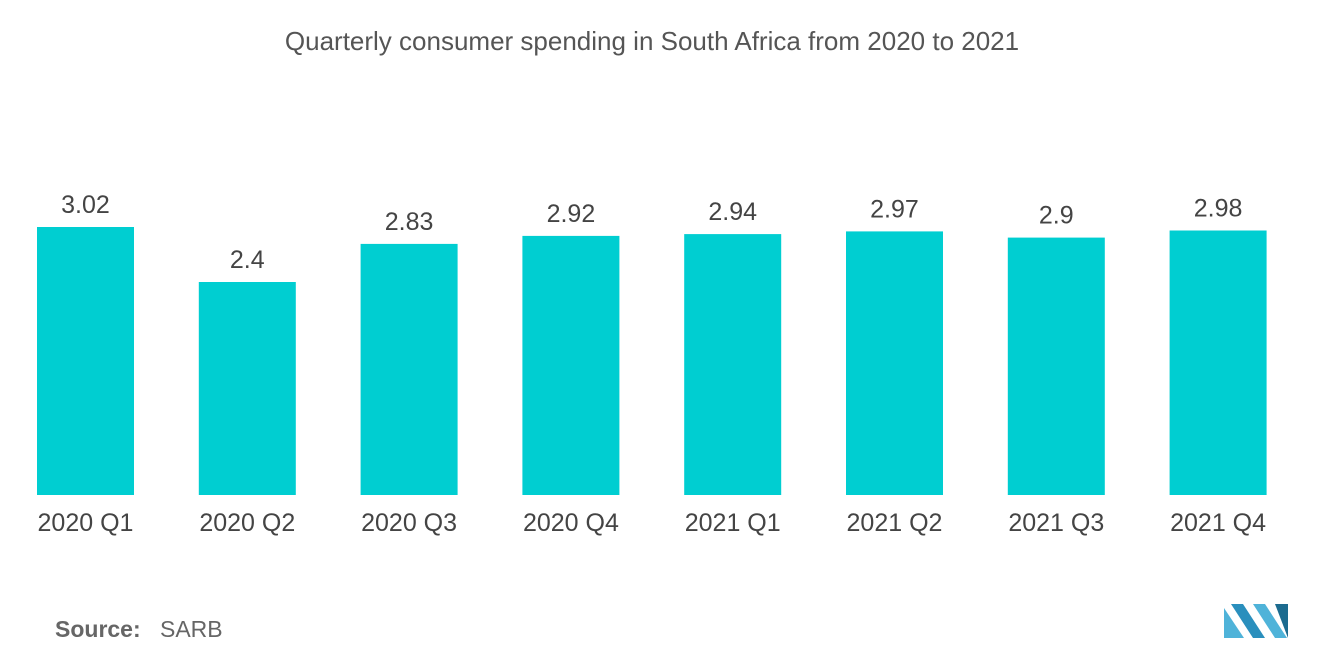 This screenshot has width=1320, height=670. What do you see at coordinates (85, 205) in the screenshot?
I see `value-label: 3.02` at bounding box center [85, 205].